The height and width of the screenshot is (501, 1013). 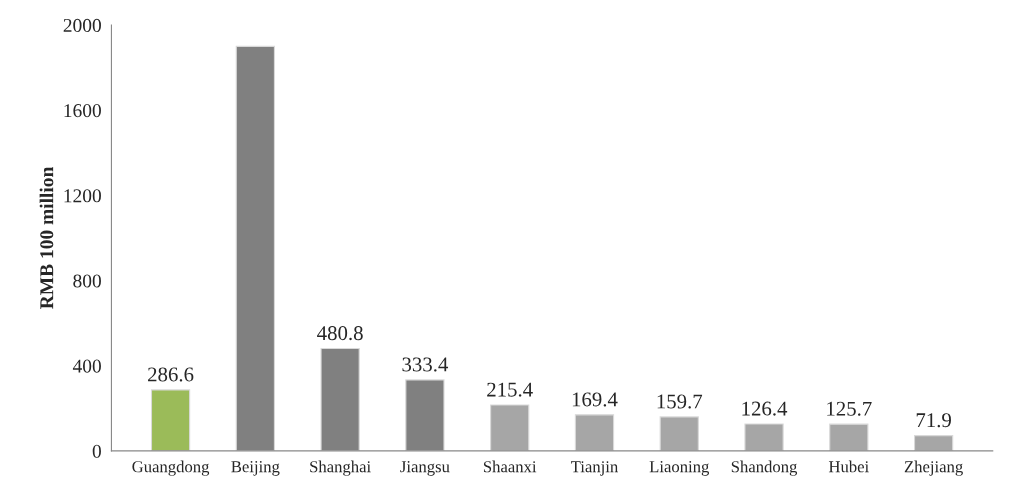 What do you see at coordinates (848, 466) in the screenshot?
I see `x-tick-label: Hubei` at bounding box center [848, 466].